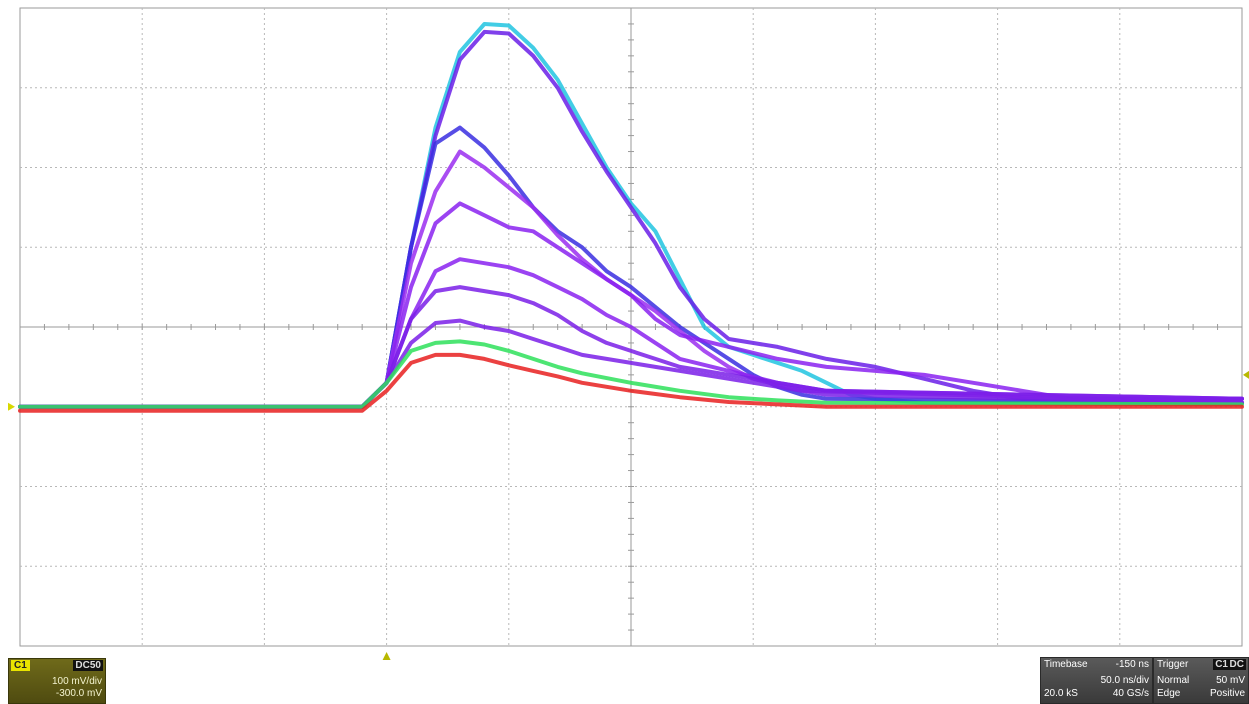 The height and width of the screenshot is (704, 1249). Describe the element at coordinates (1230, 680) in the screenshot. I see `trigger-level: 50 mV` at that location.